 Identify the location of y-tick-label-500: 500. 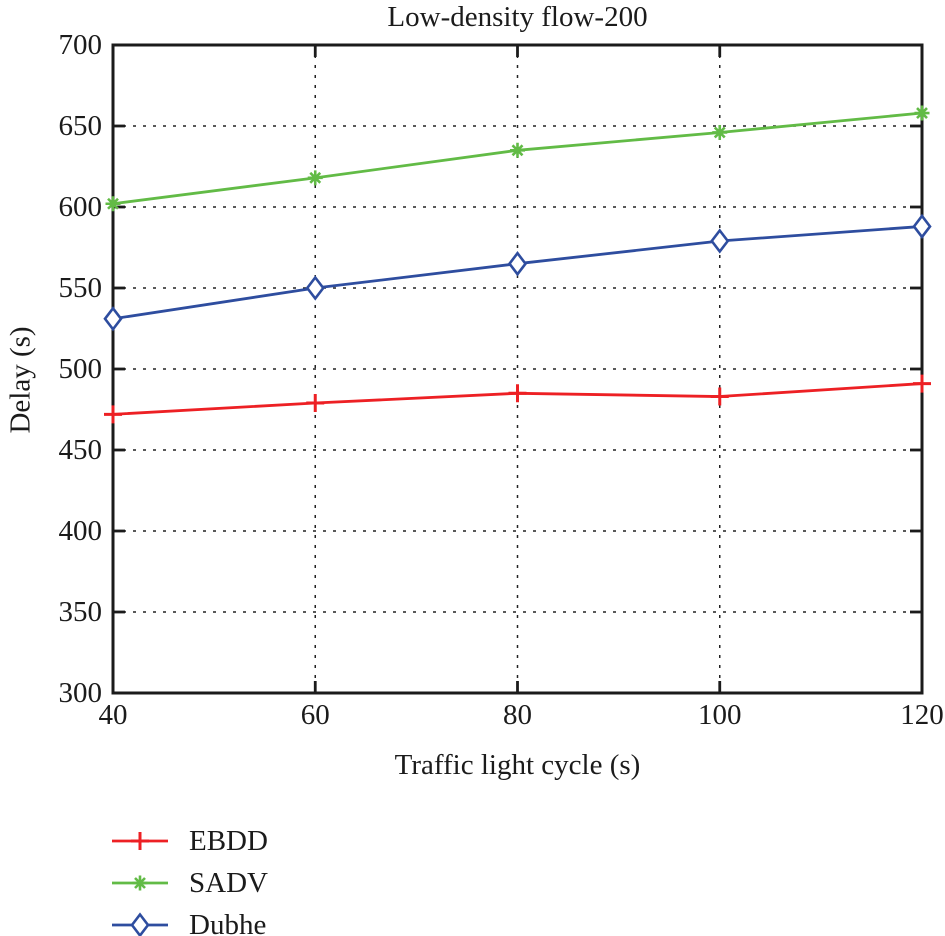
(80, 369).